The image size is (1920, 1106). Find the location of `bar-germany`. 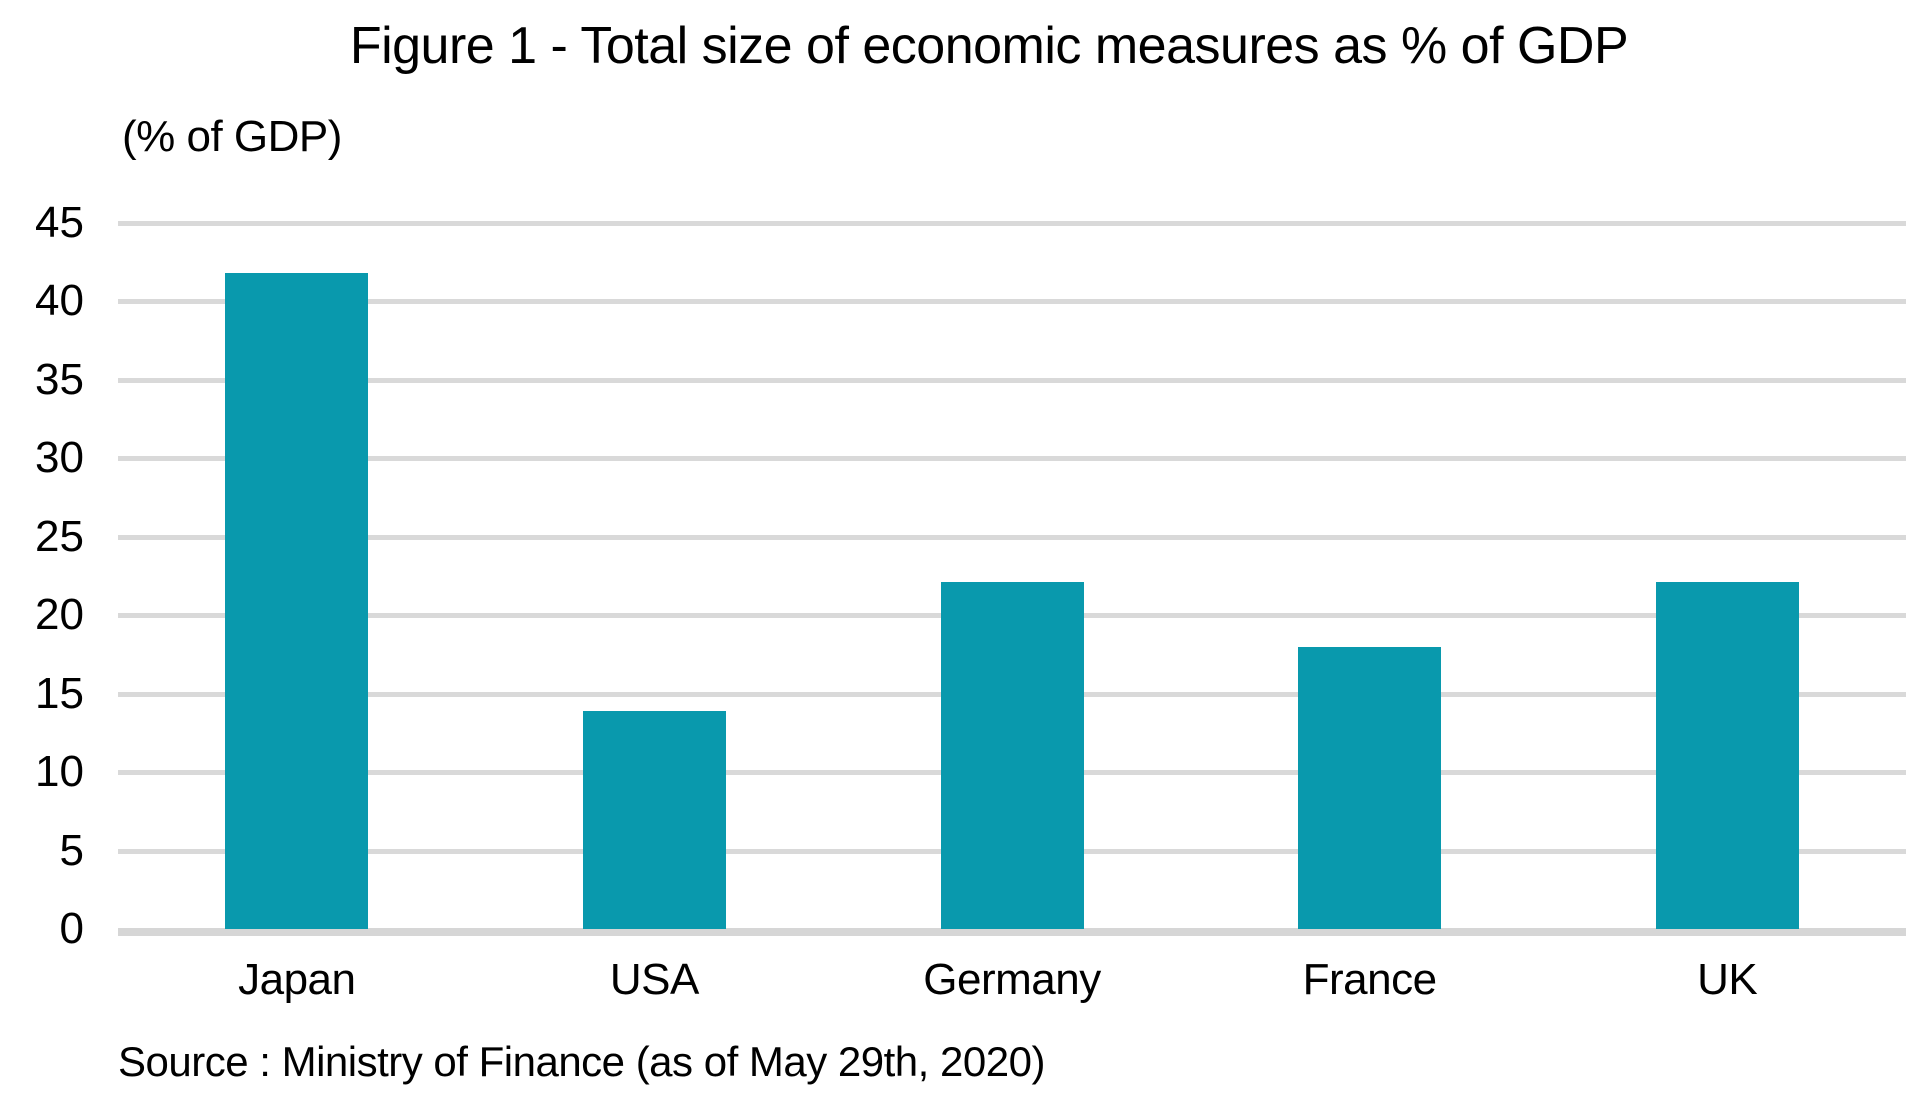

bar-germany is located at coordinates (1012, 755).